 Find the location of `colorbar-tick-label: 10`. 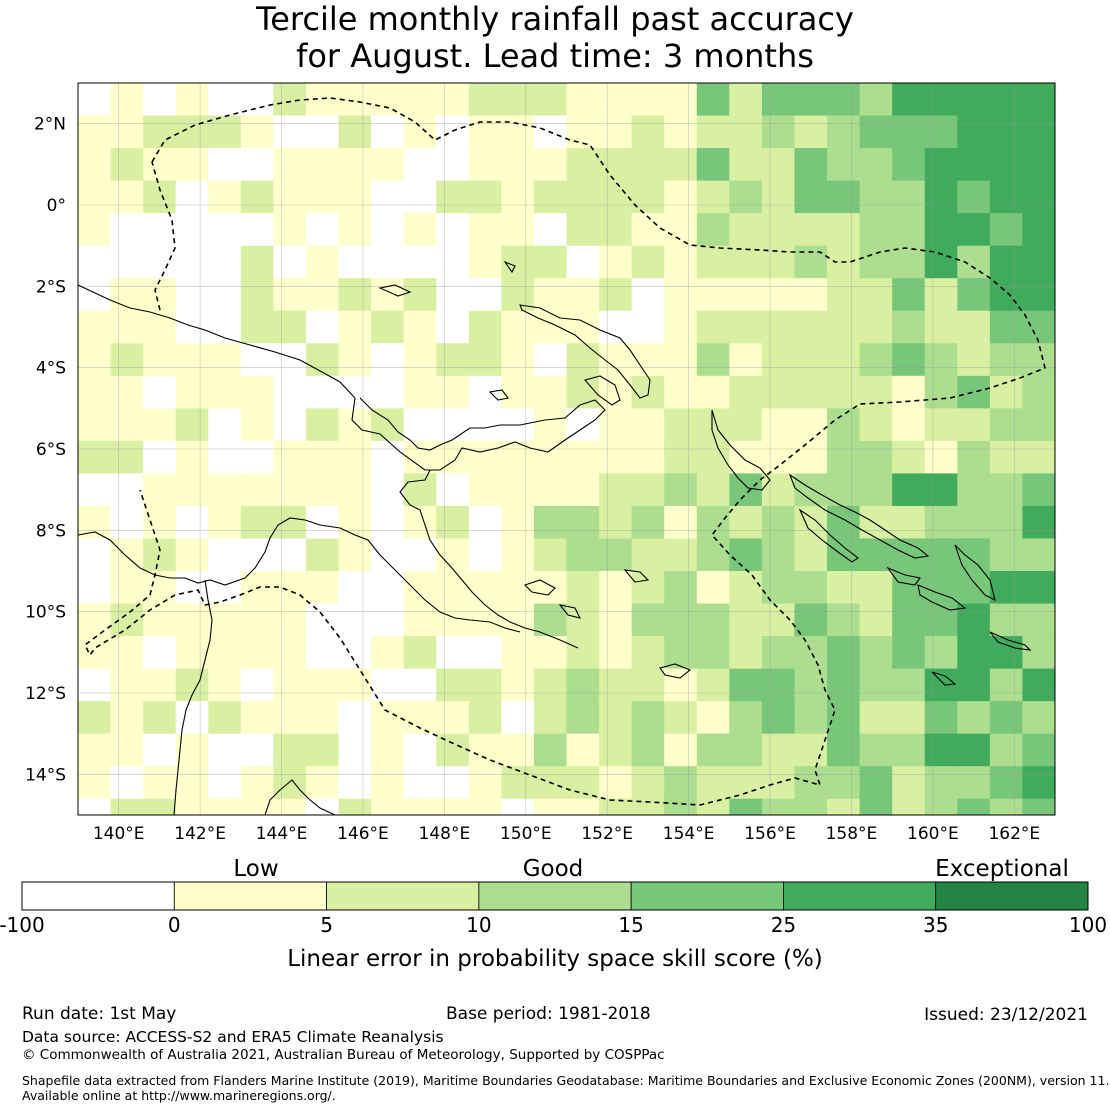

colorbar-tick-label: 10 is located at coordinates (478, 925).